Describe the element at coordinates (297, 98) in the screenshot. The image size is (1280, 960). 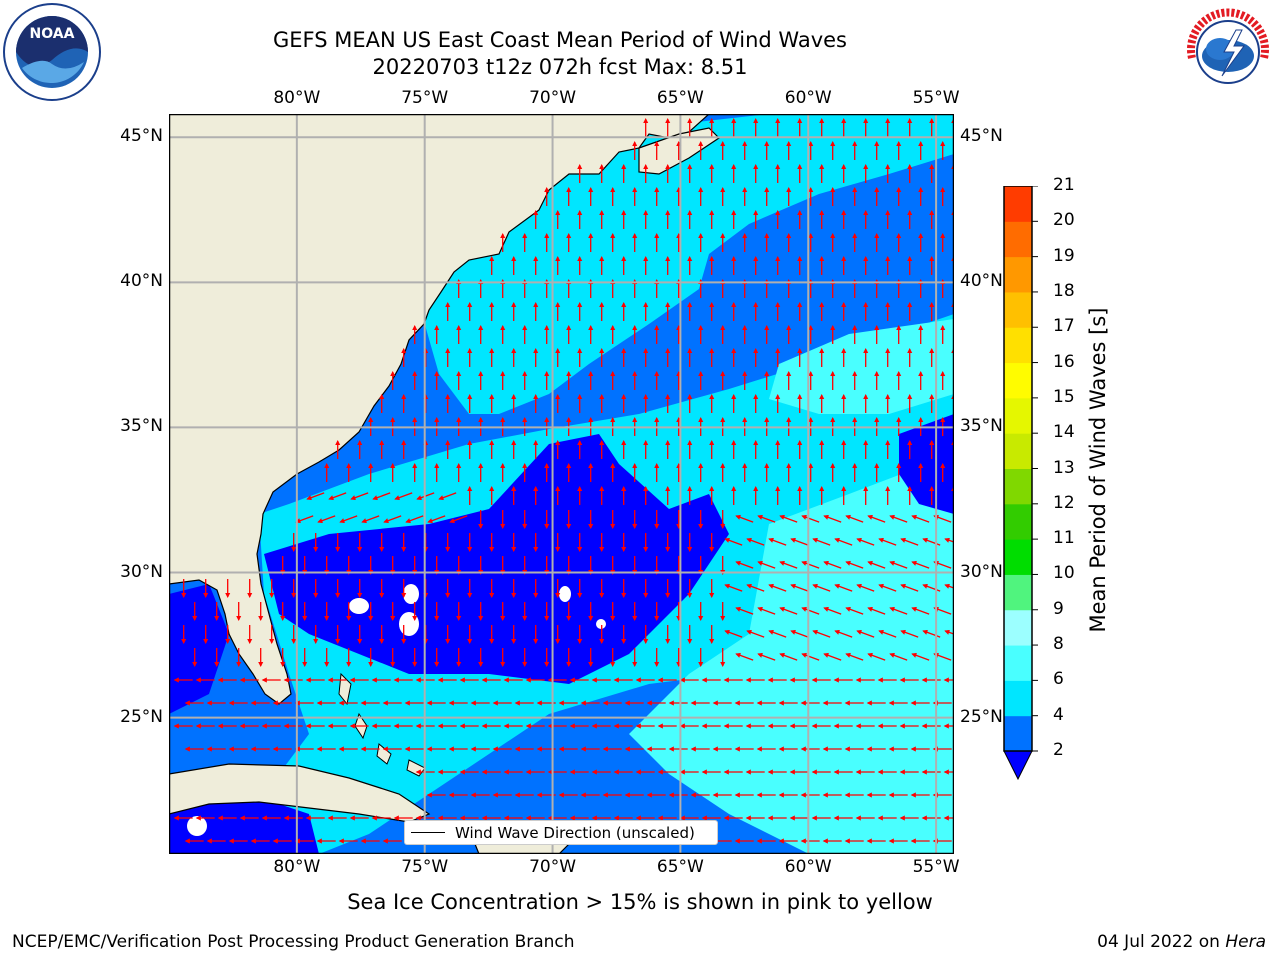
I see `lon-tick-label: 80°W` at that location.